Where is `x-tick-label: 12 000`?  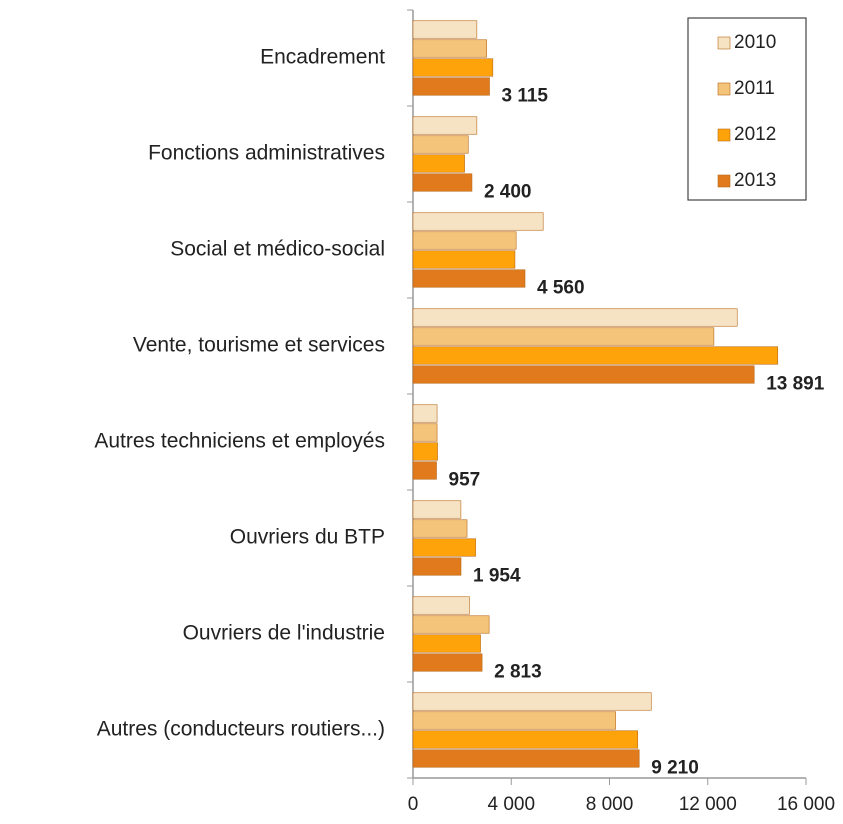
x-tick-label: 12 000 is located at coordinates (708, 804).